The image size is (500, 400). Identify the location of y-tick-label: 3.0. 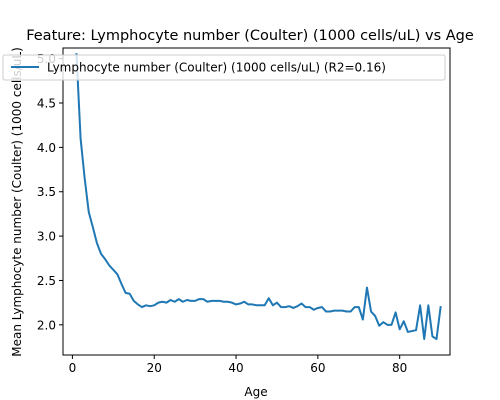
(46, 237).